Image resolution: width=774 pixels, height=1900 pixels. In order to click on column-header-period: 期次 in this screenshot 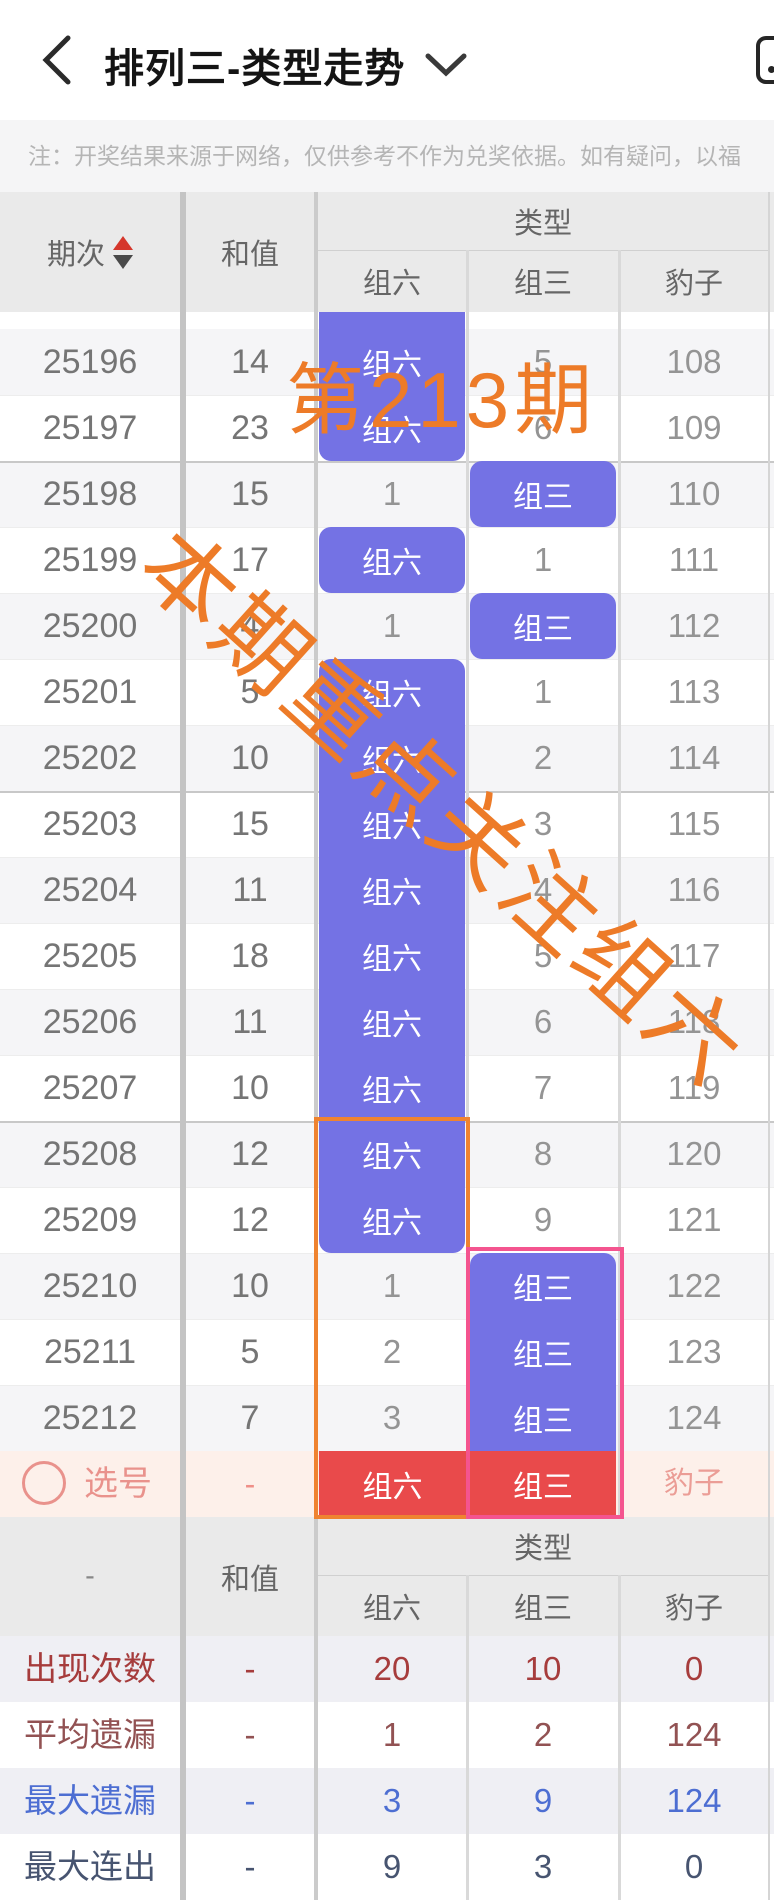, I will do `click(90, 252)`.